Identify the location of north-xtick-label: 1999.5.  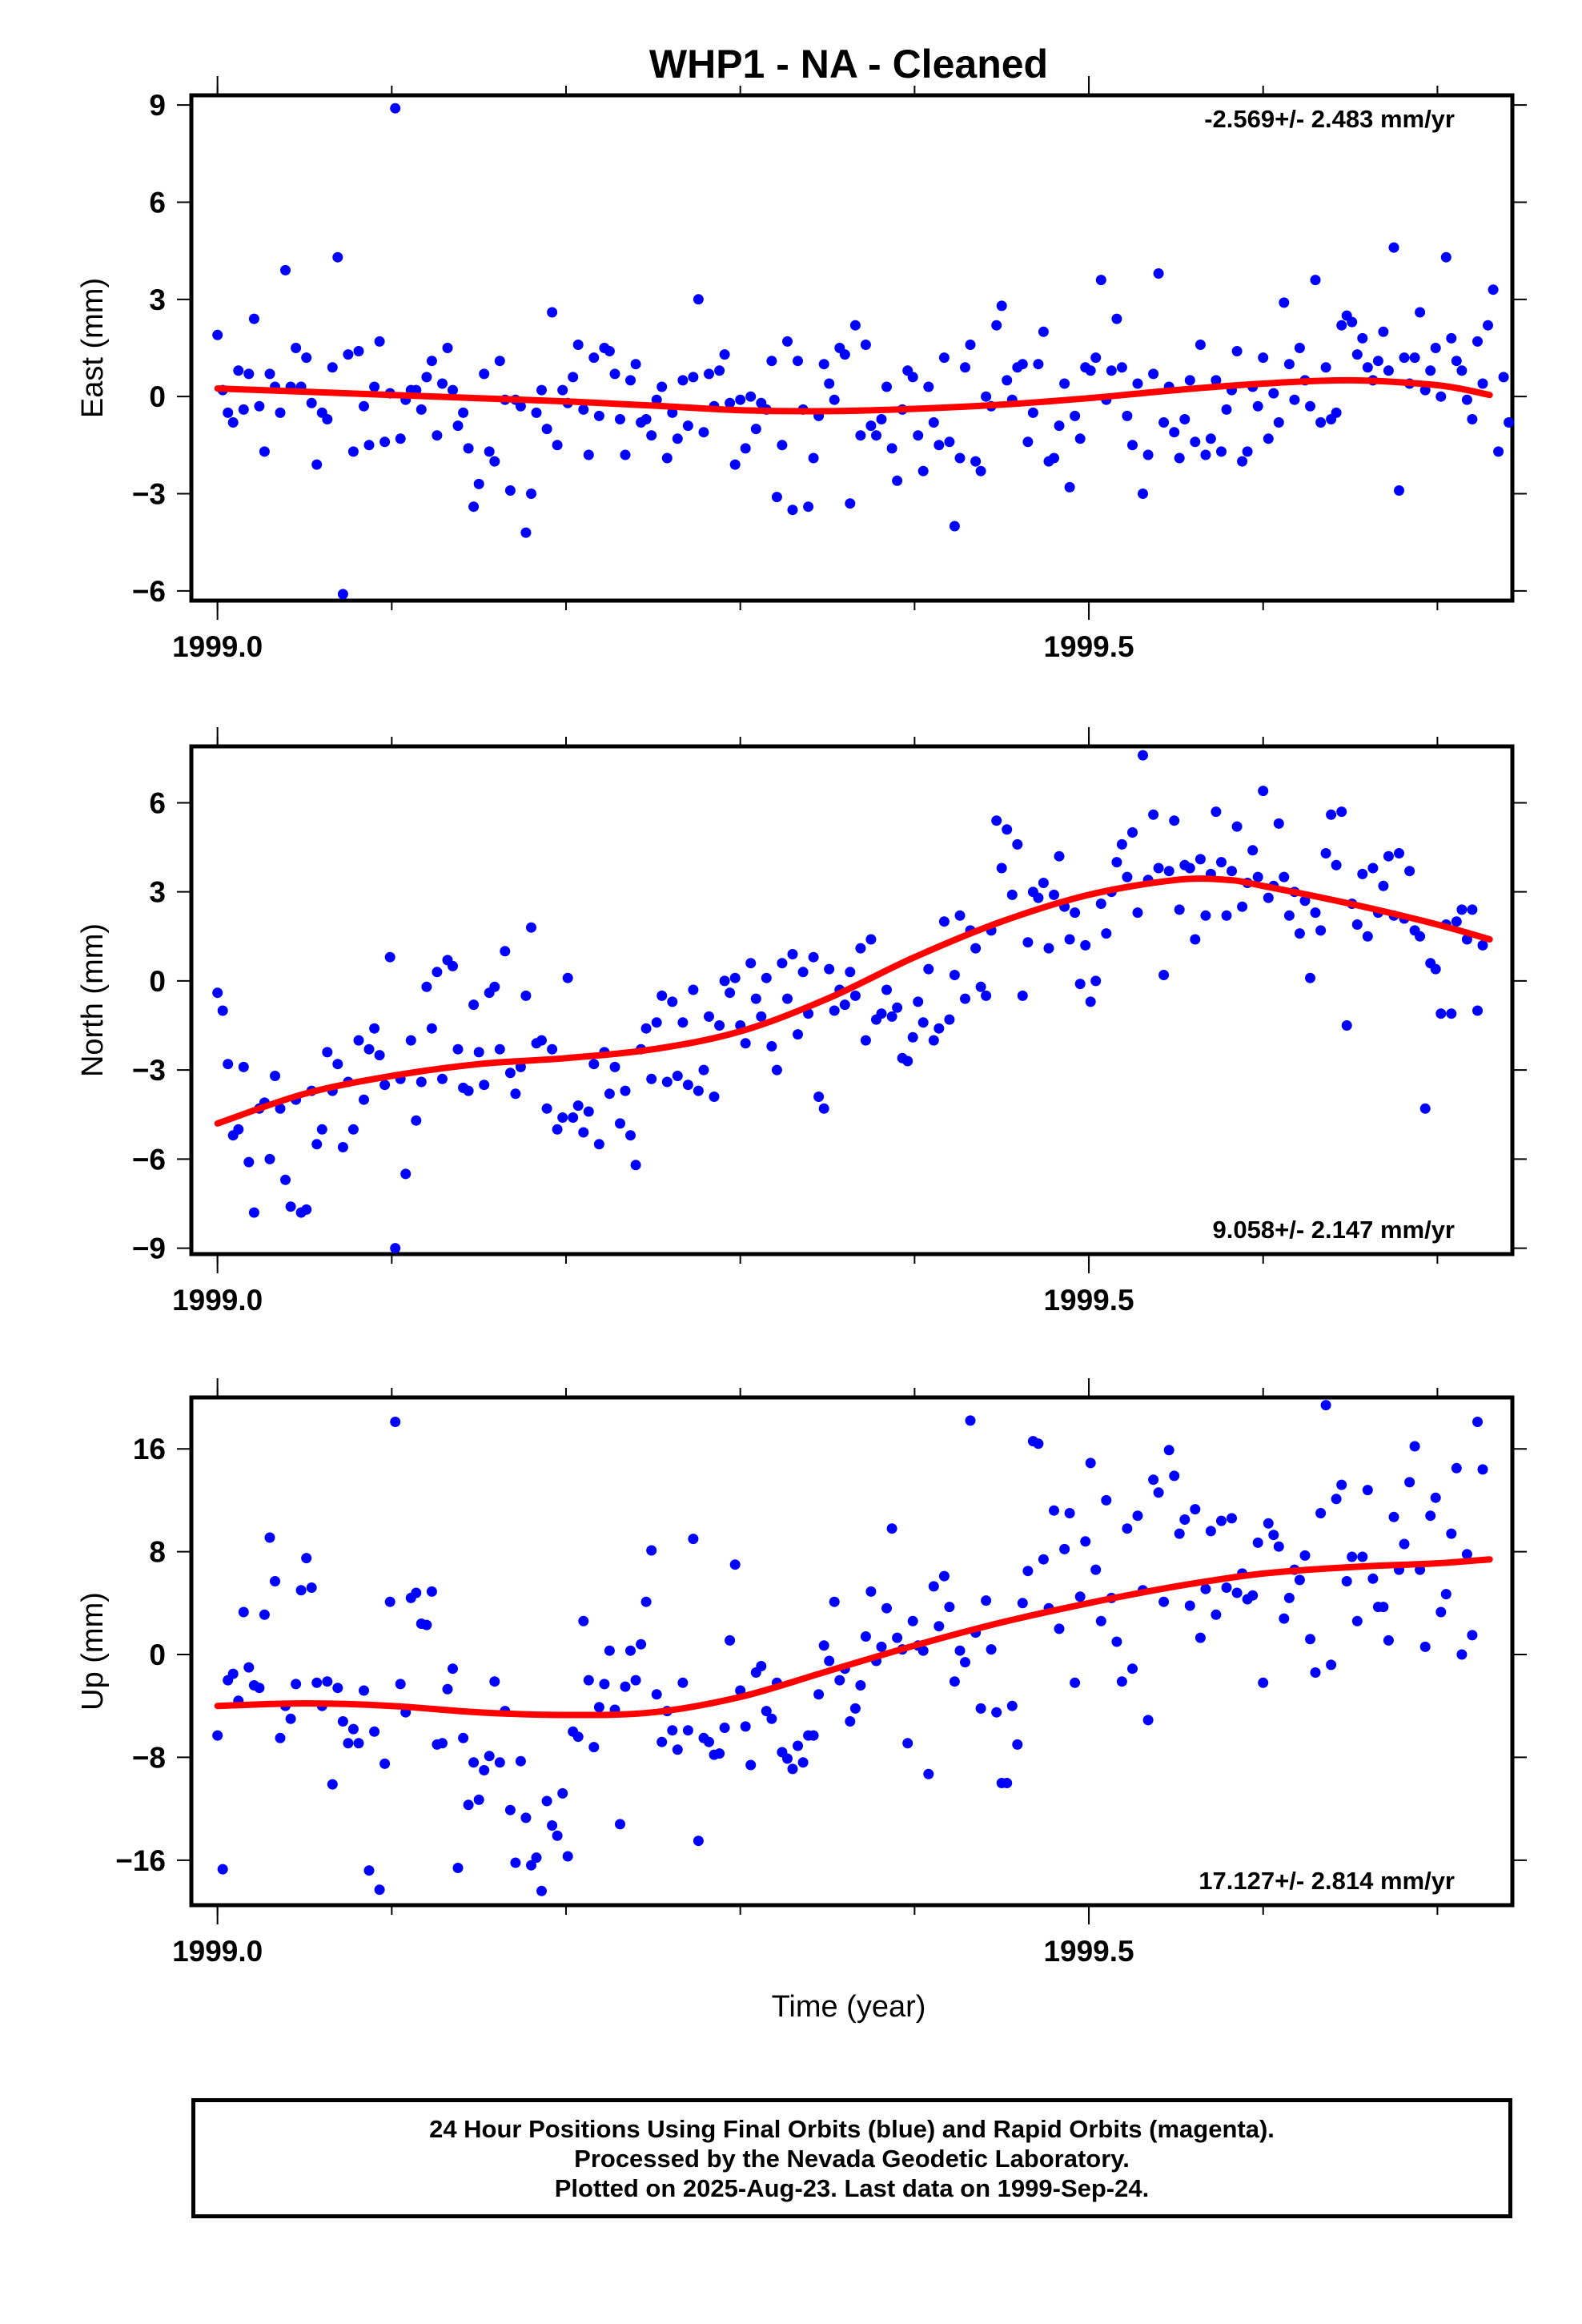
(1088, 1300).